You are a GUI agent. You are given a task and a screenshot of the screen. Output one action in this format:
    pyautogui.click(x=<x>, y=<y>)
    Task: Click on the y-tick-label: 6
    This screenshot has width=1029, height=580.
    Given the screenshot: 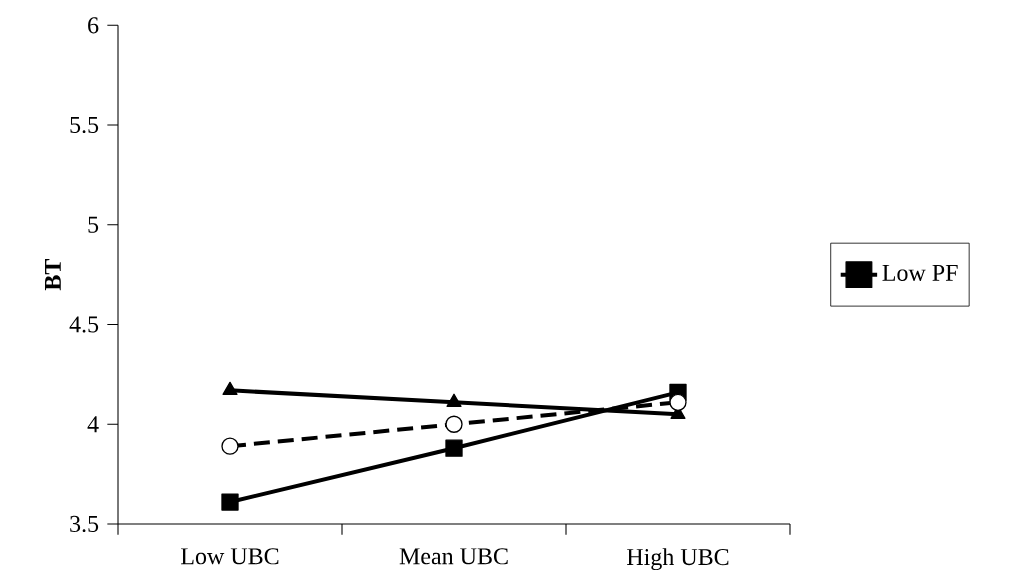 What is the action you would take?
    pyautogui.click(x=93, y=25)
    